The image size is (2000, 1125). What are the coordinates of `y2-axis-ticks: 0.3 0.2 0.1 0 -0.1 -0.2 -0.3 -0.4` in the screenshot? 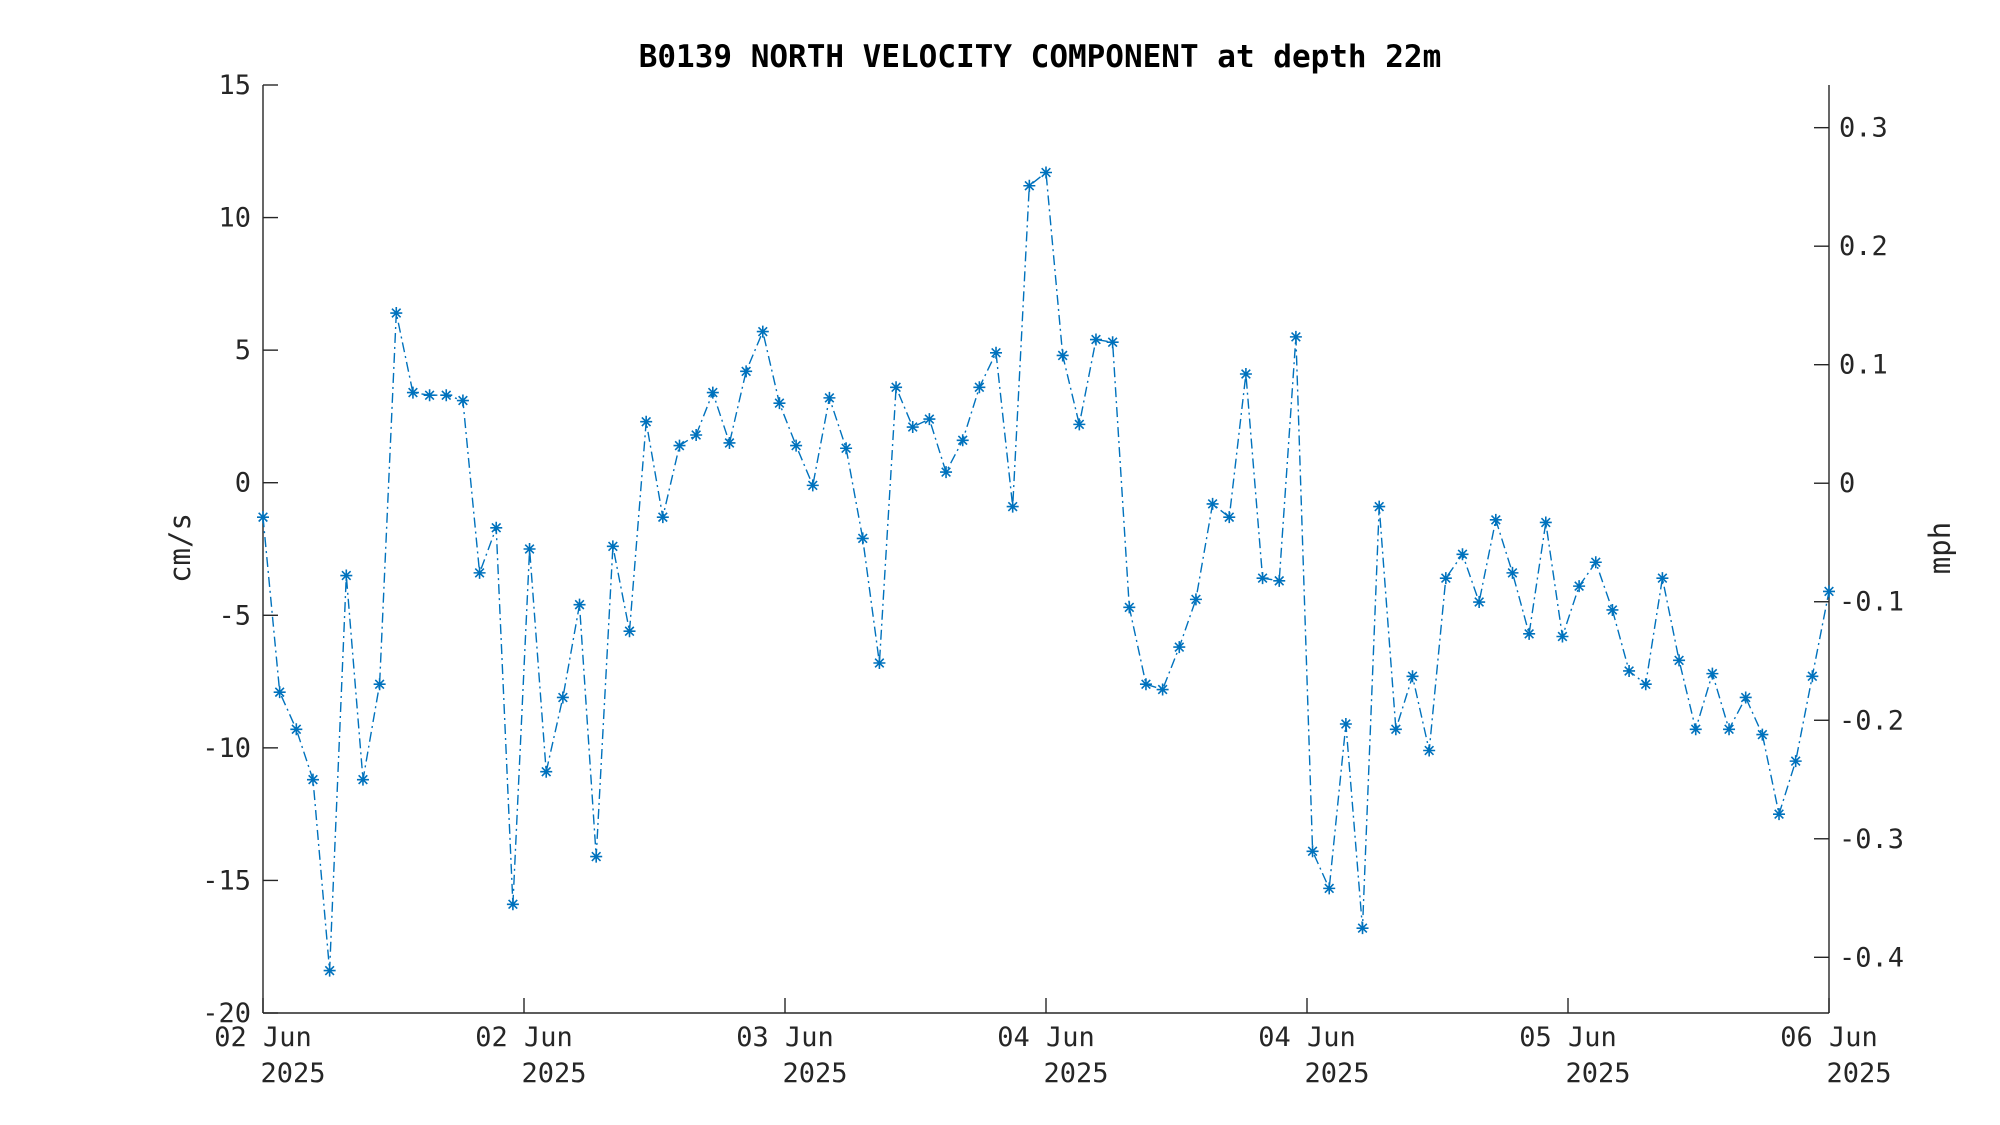 It's located at (1859, 543).